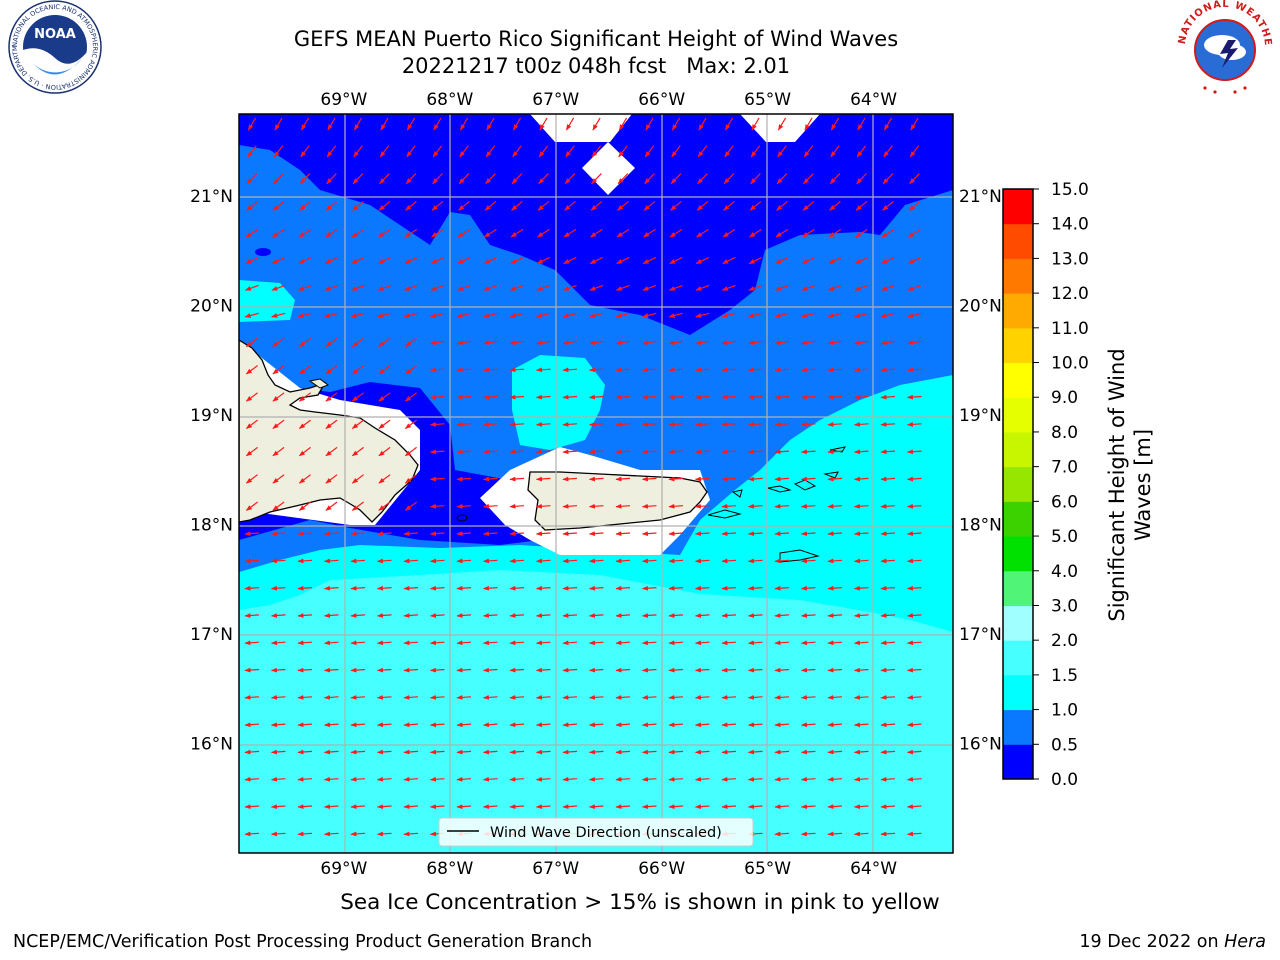 Image resolution: width=1280 pixels, height=960 pixels. I want to click on land-mona, so click(462, 518).